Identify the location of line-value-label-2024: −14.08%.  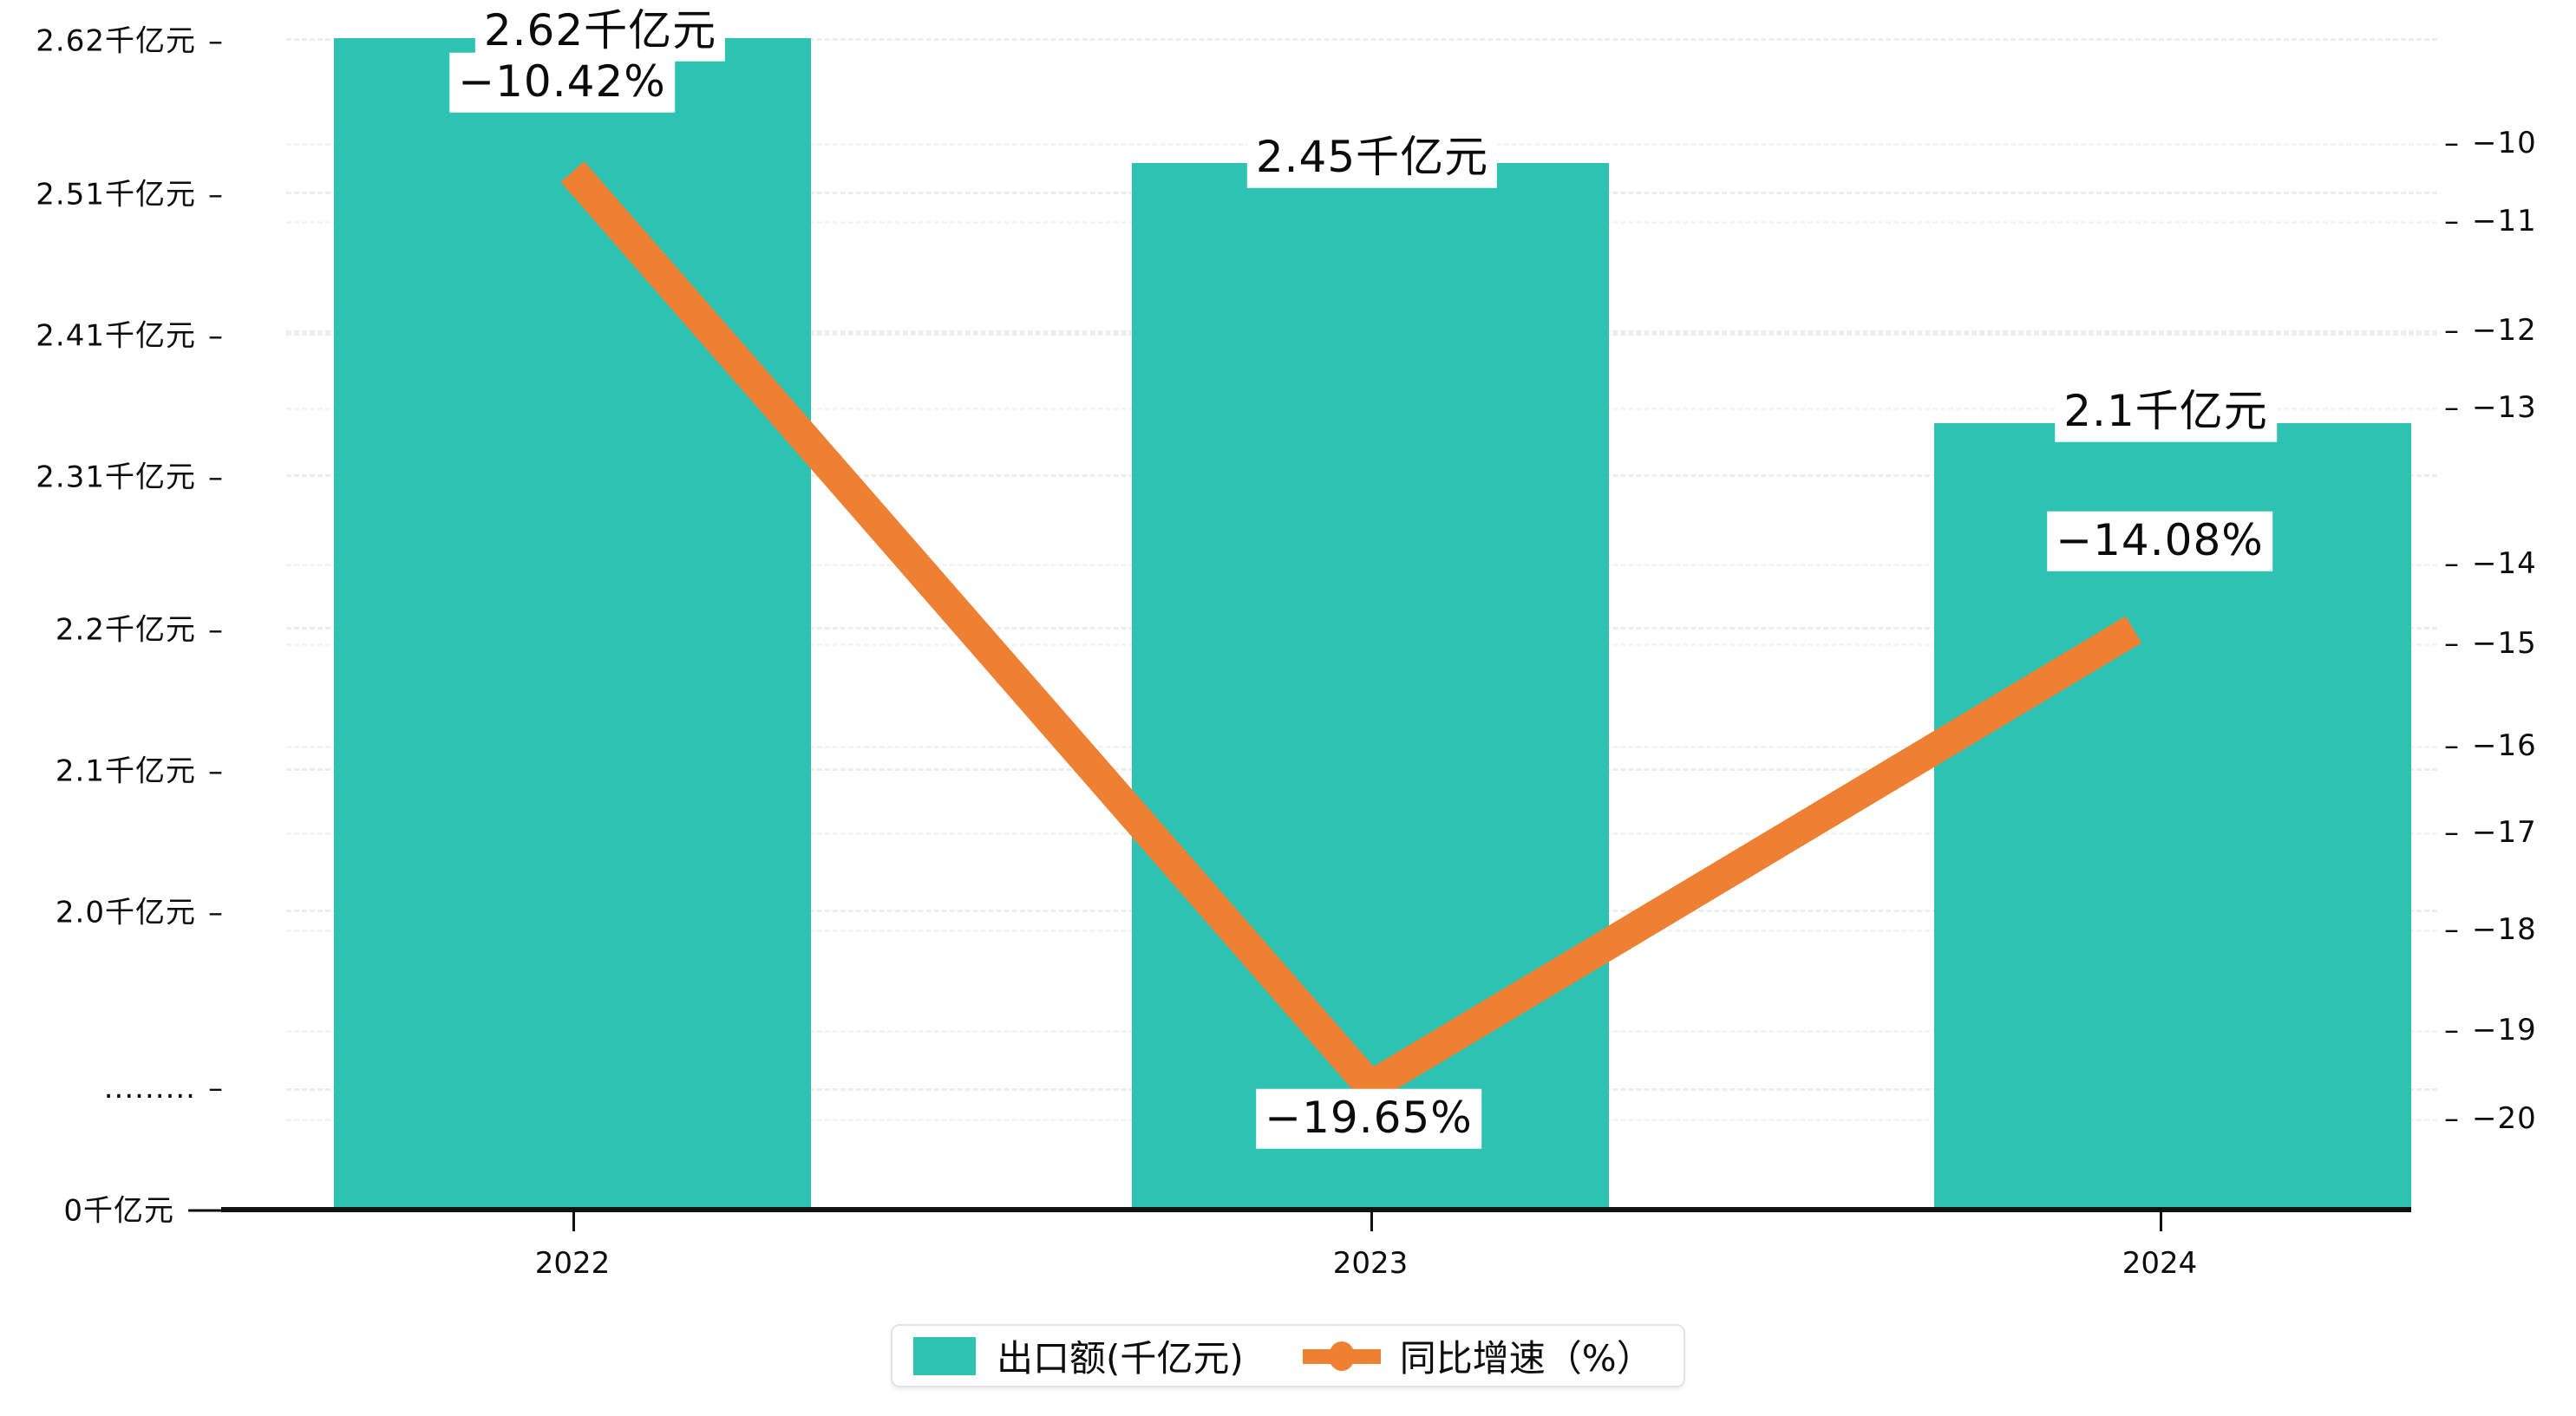
(2159, 541).